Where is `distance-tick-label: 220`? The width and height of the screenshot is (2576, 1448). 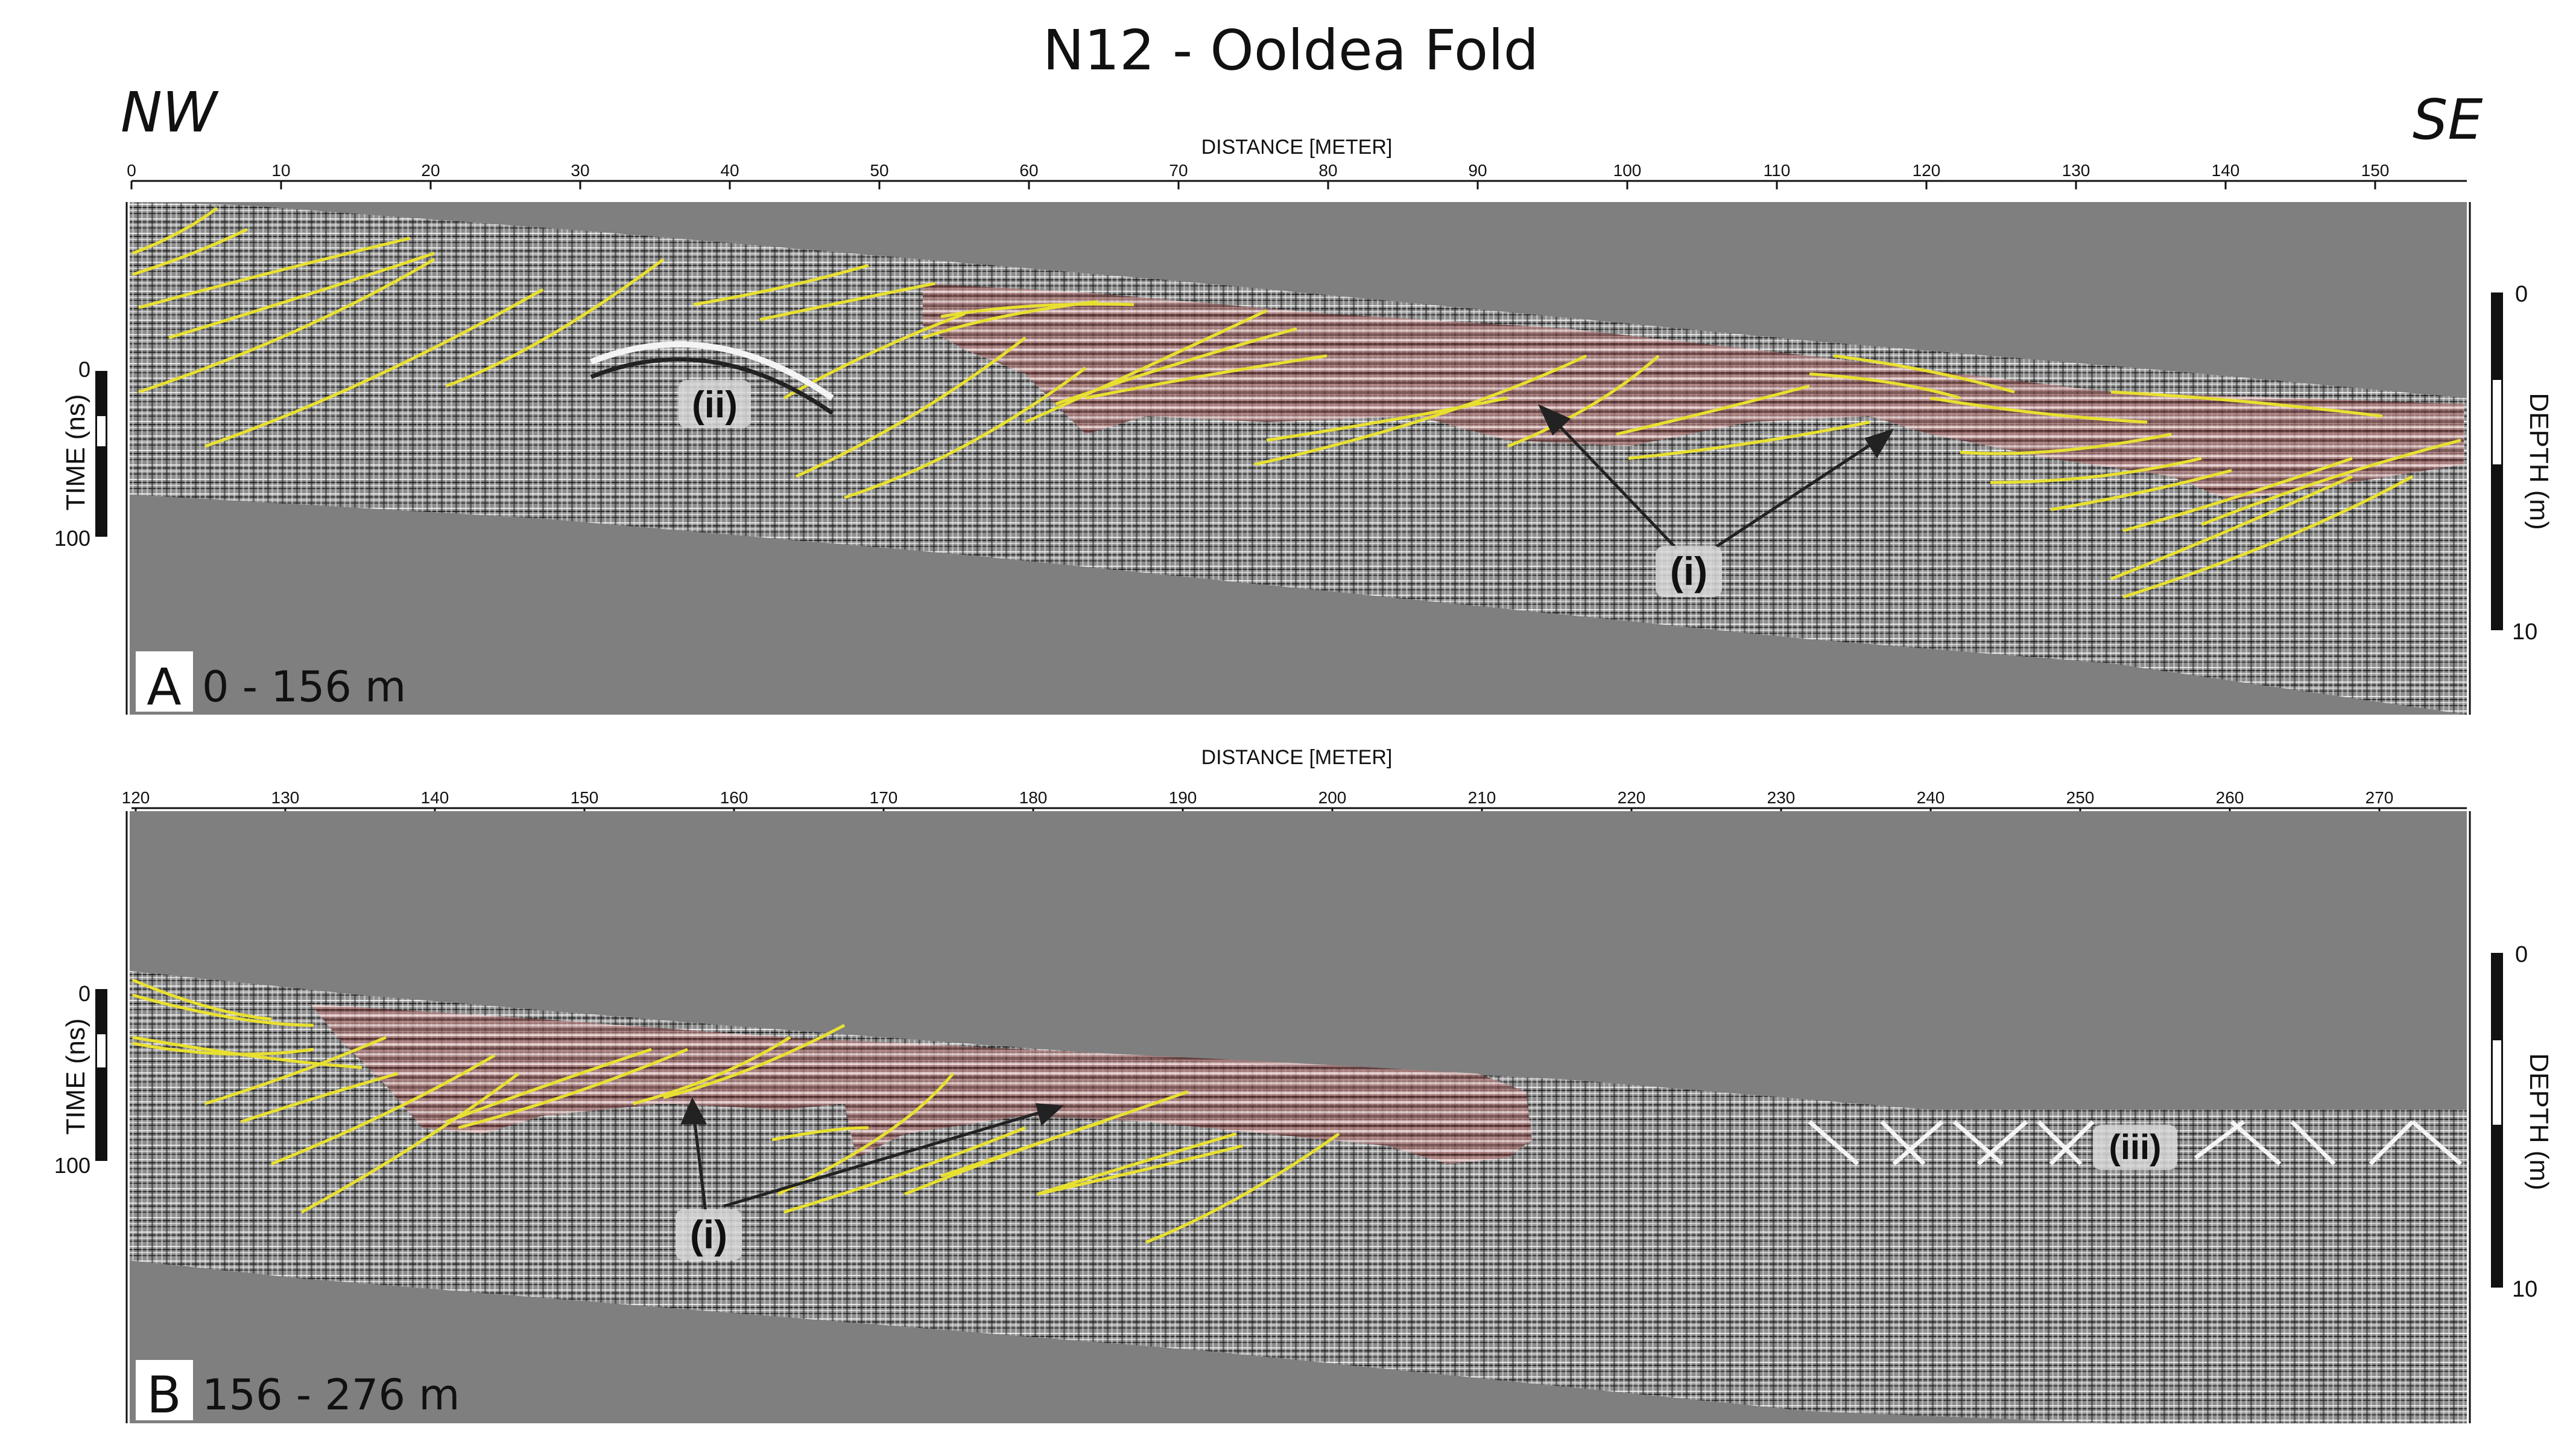 distance-tick-label: 220 is located at coordinates (1632, 797).